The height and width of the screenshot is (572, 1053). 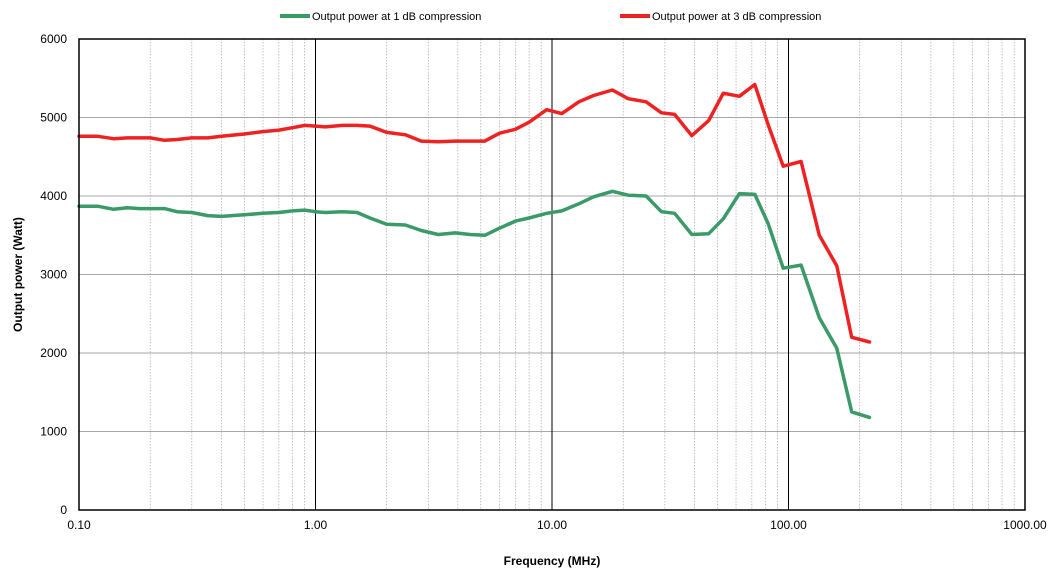 I want to click on x-tick-label: 100.00, so click(x=788, y=525).